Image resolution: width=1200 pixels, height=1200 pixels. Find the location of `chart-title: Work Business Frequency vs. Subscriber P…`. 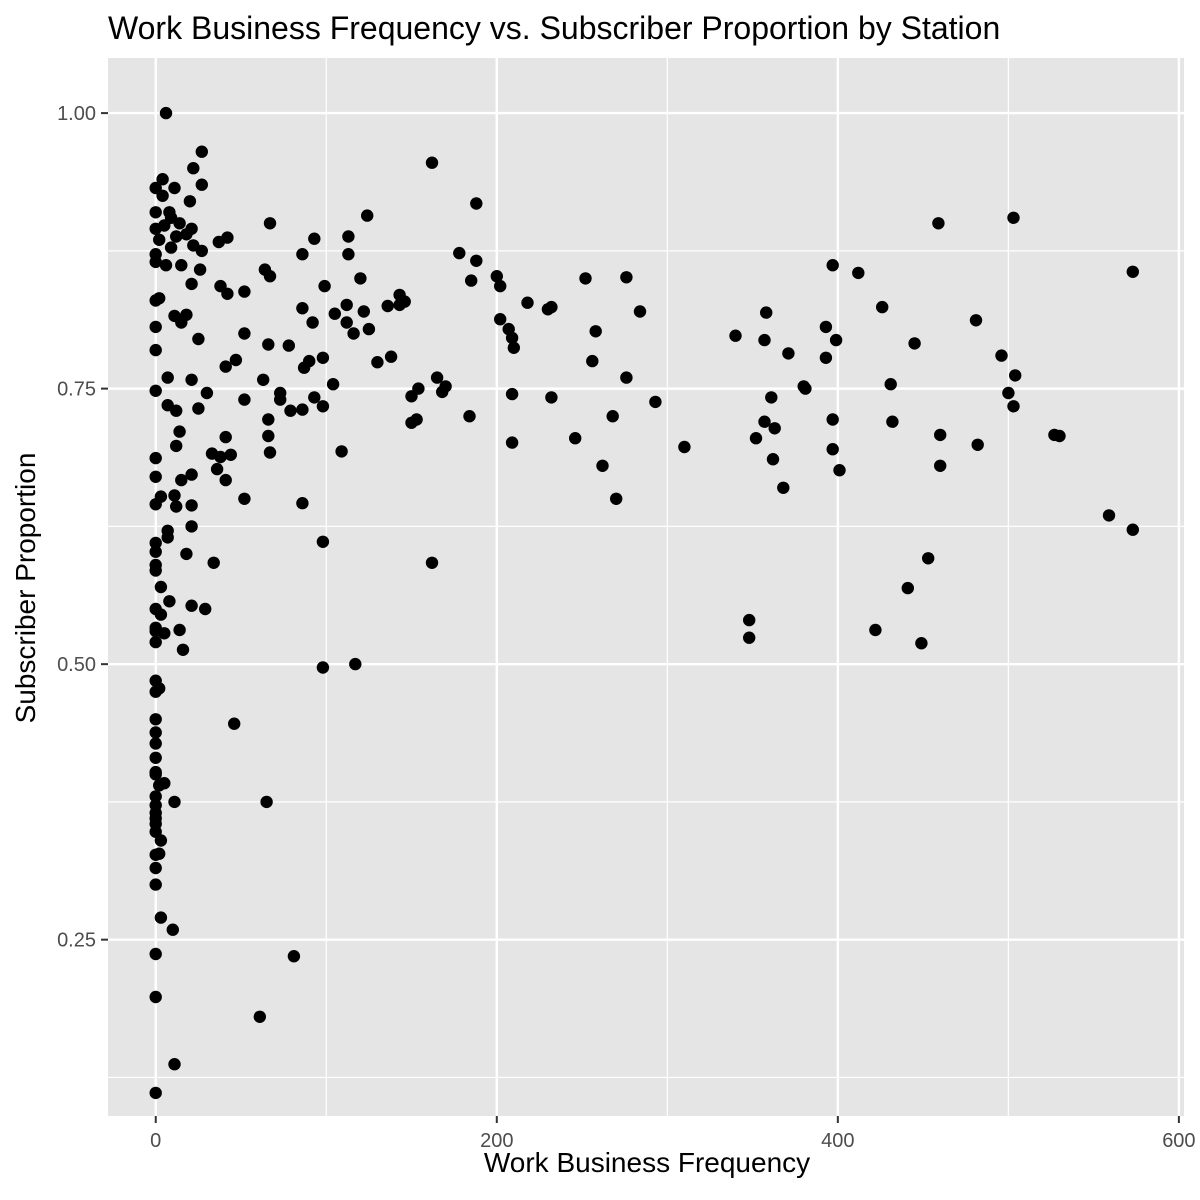

chart-title: Work Business Frequency vs. Subscriber P… is located at coordinates (554, 28).